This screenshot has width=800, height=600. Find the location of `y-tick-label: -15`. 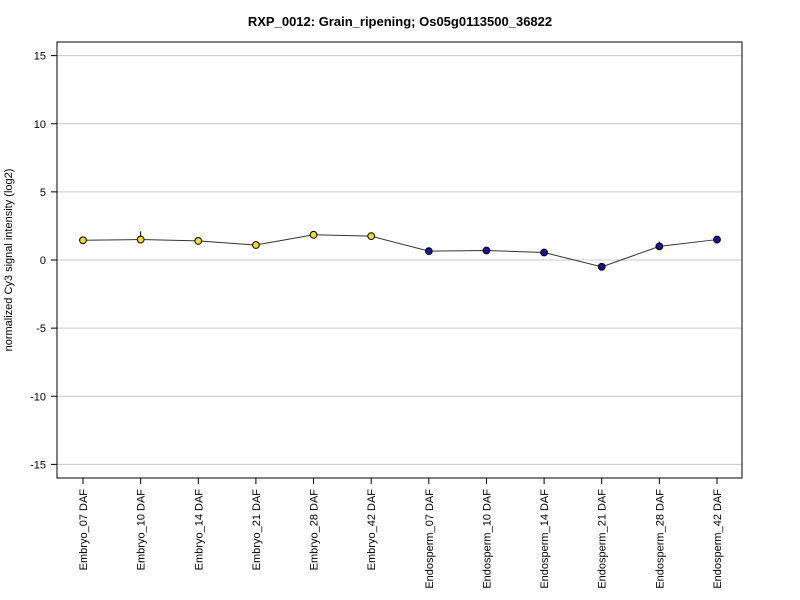

y-tick-label: -15 is located at coordinates (38, 465).